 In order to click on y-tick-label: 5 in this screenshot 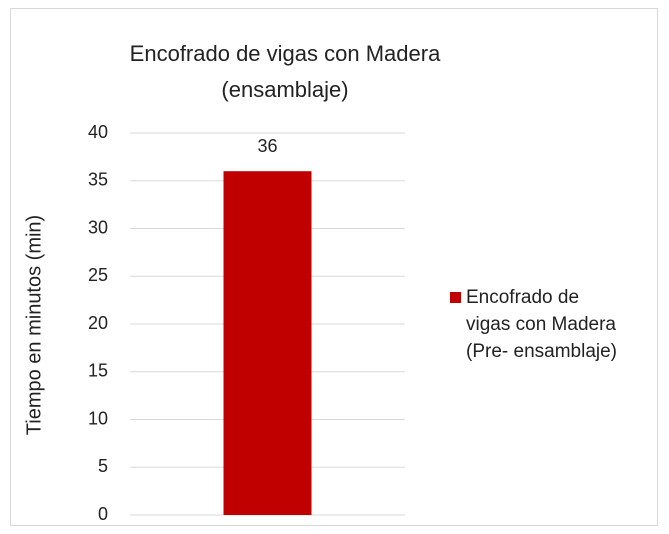, I will do `click(103, 466)`.